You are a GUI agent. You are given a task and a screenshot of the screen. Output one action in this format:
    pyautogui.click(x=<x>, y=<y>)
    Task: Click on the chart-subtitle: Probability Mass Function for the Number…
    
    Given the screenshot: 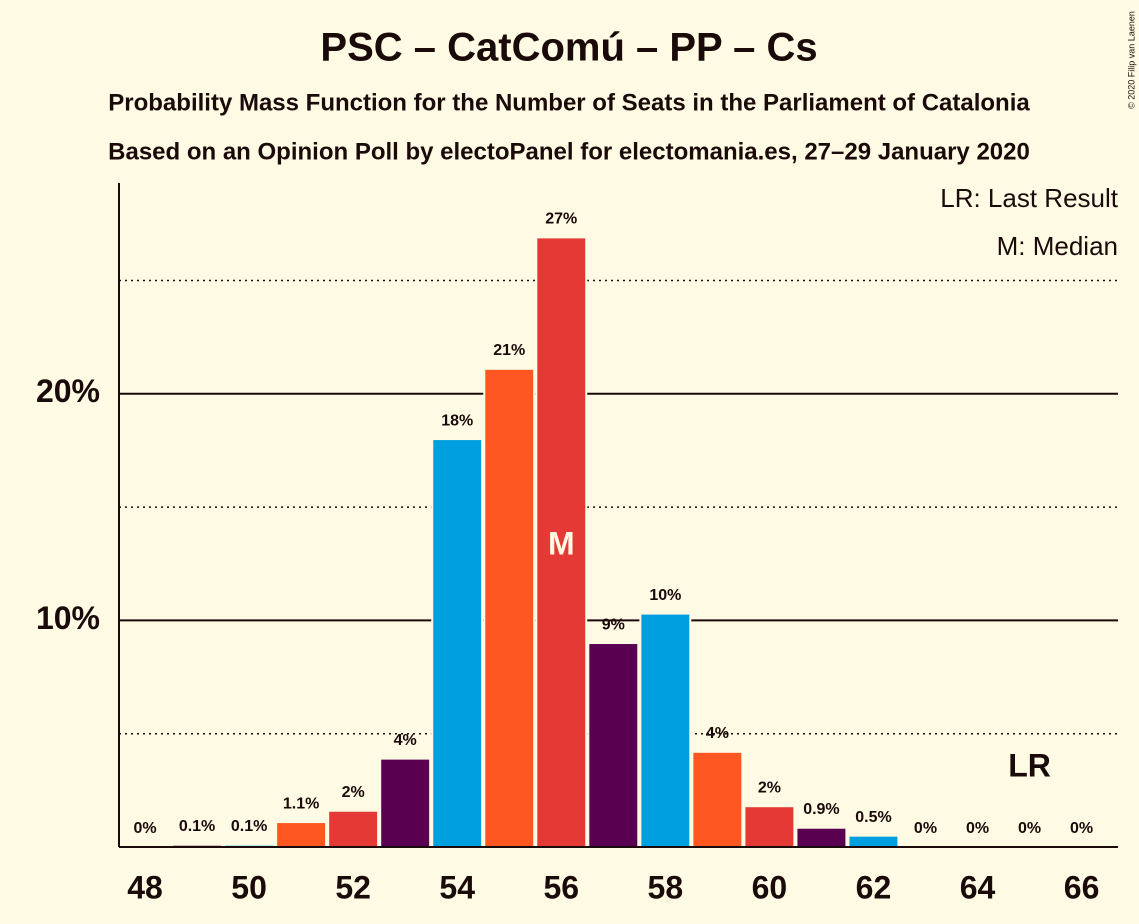 What is the action you would take?
    pyautogui.click(x=569, y=102)
    